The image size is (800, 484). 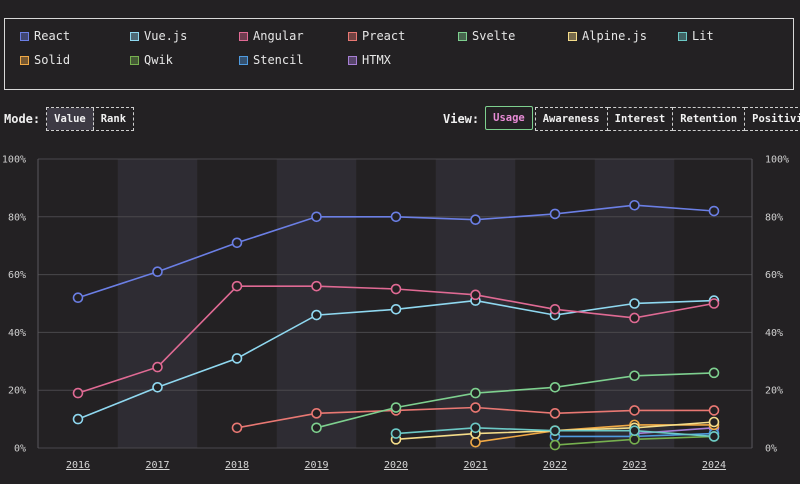 I want to click on x-tick-label: 2019, so click(x=316, y=465).